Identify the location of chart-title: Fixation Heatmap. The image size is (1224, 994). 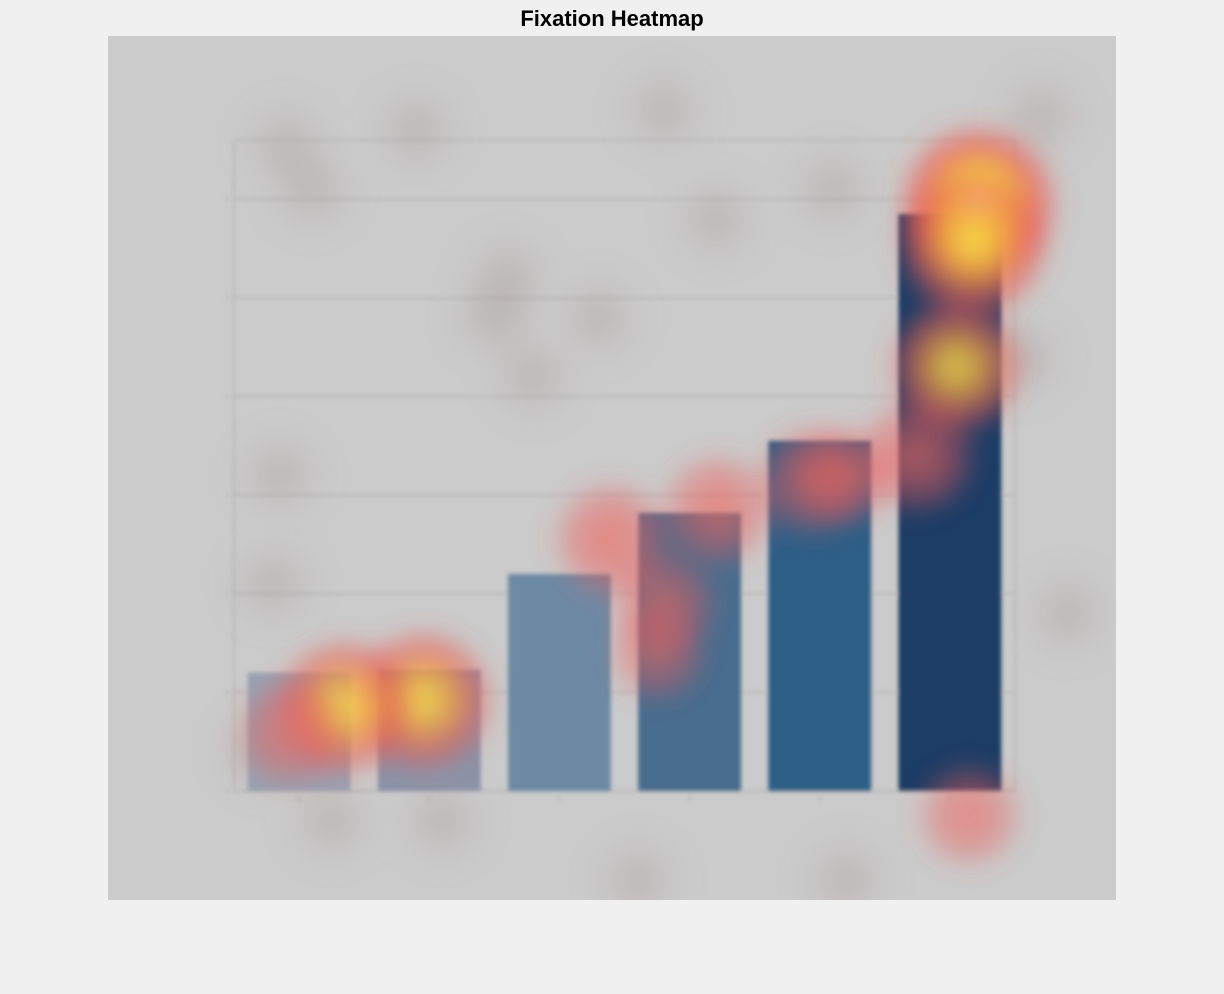
(612, 18).